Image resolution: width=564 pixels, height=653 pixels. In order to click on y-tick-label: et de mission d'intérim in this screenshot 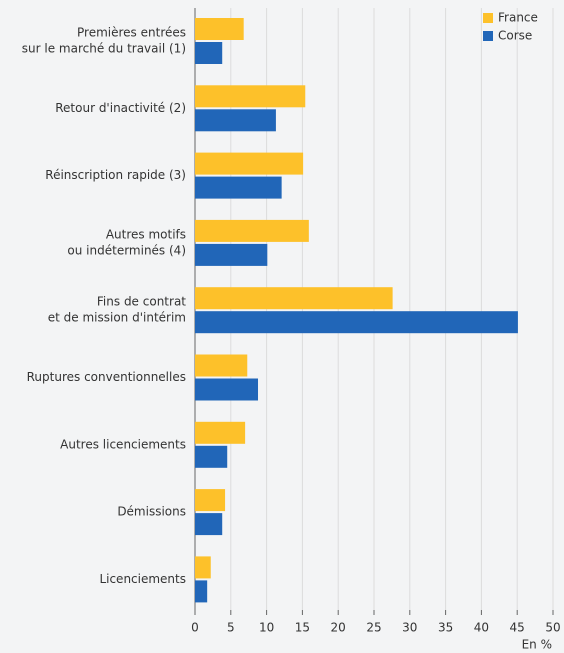, I will do `click(117, 318)`.